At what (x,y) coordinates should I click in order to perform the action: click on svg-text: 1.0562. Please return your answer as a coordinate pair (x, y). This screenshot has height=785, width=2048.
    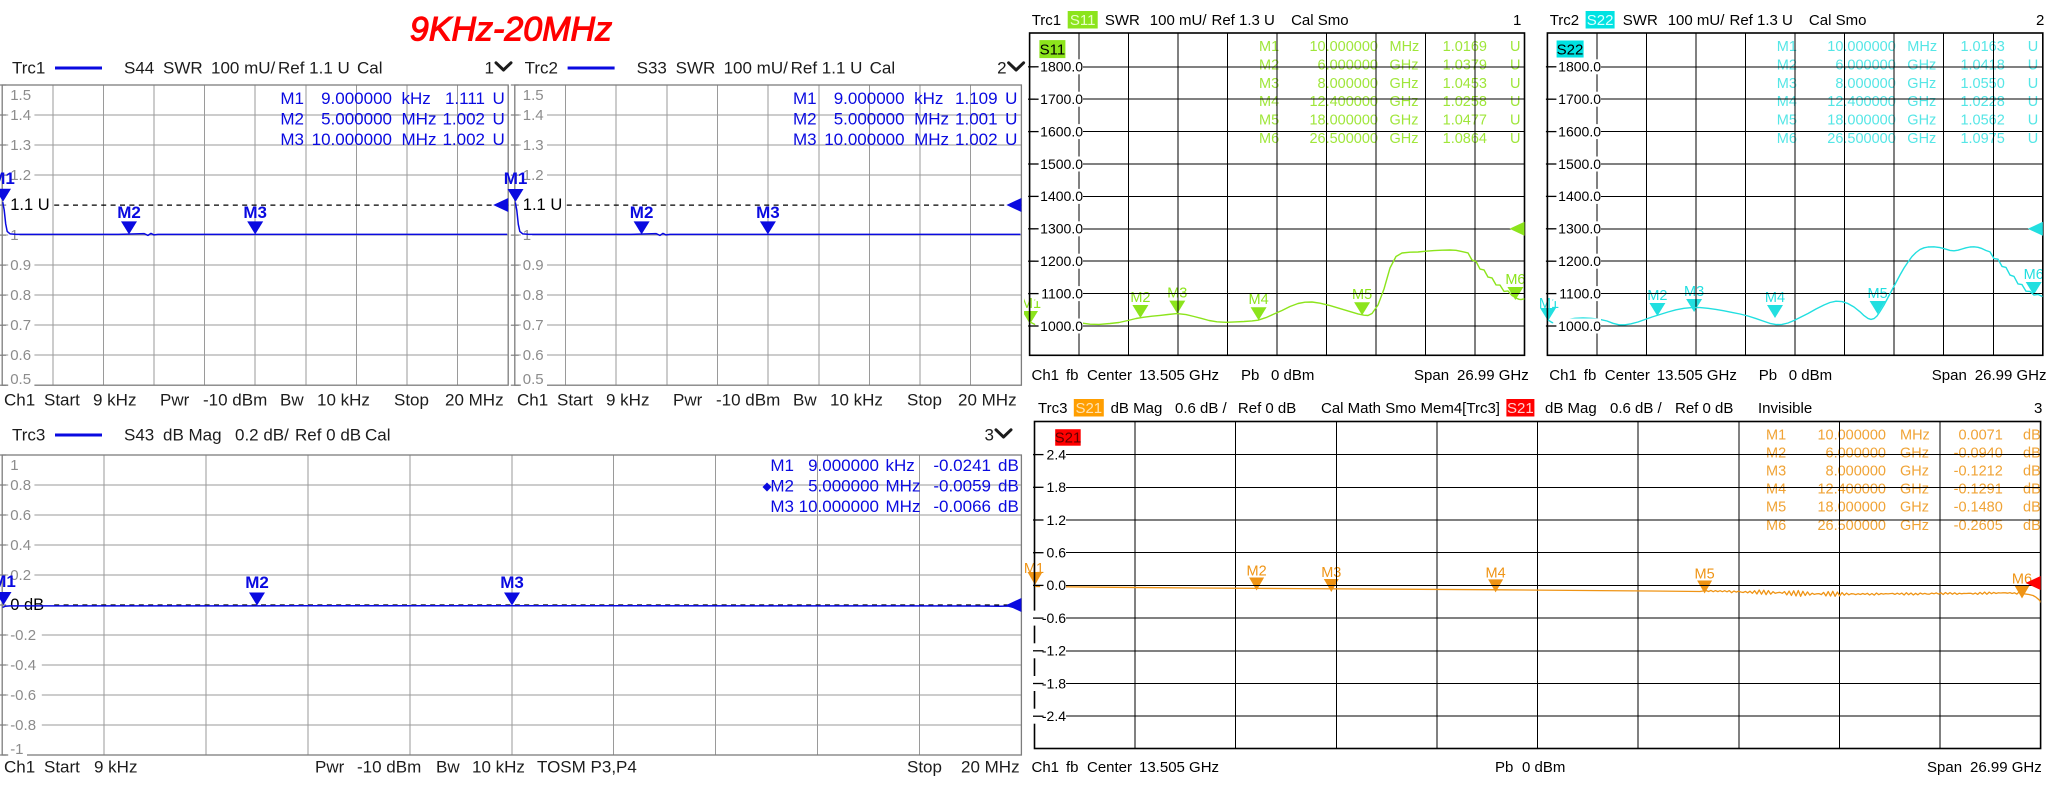
    Looking at the image, I should click on (1982, 121).